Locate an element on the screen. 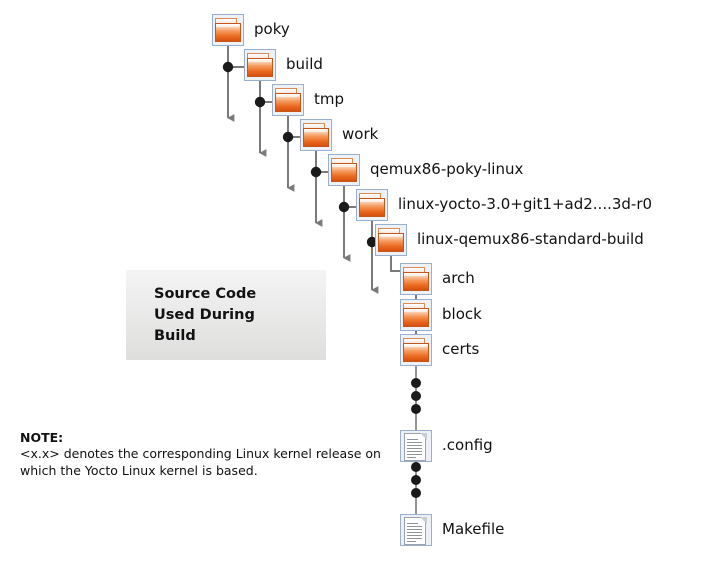 The height and width of the screenshot is (581, 705). tree-node-label: tmp is located at coordinates (329, 99).